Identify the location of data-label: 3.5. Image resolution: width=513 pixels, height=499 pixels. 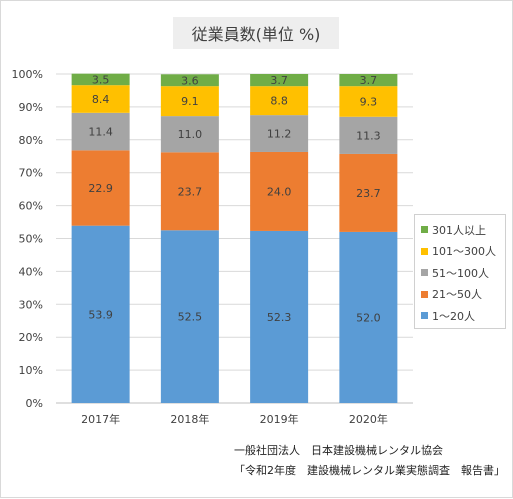
(101, 79).